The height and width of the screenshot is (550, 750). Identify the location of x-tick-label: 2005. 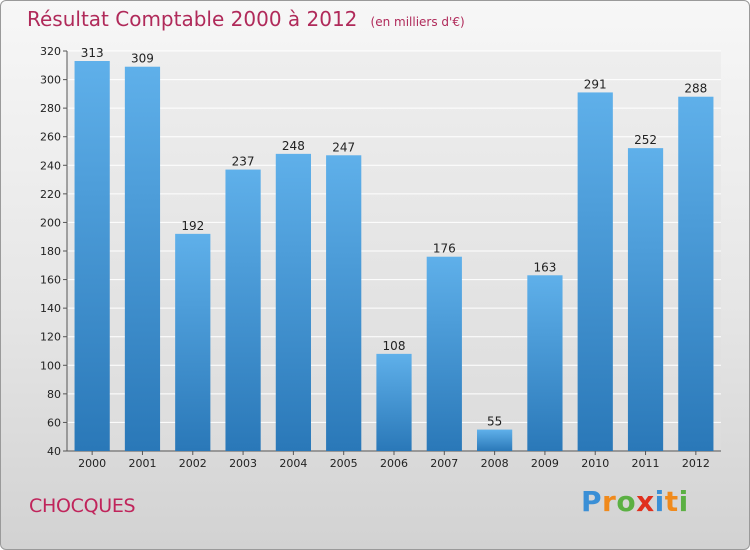
(344, 463).